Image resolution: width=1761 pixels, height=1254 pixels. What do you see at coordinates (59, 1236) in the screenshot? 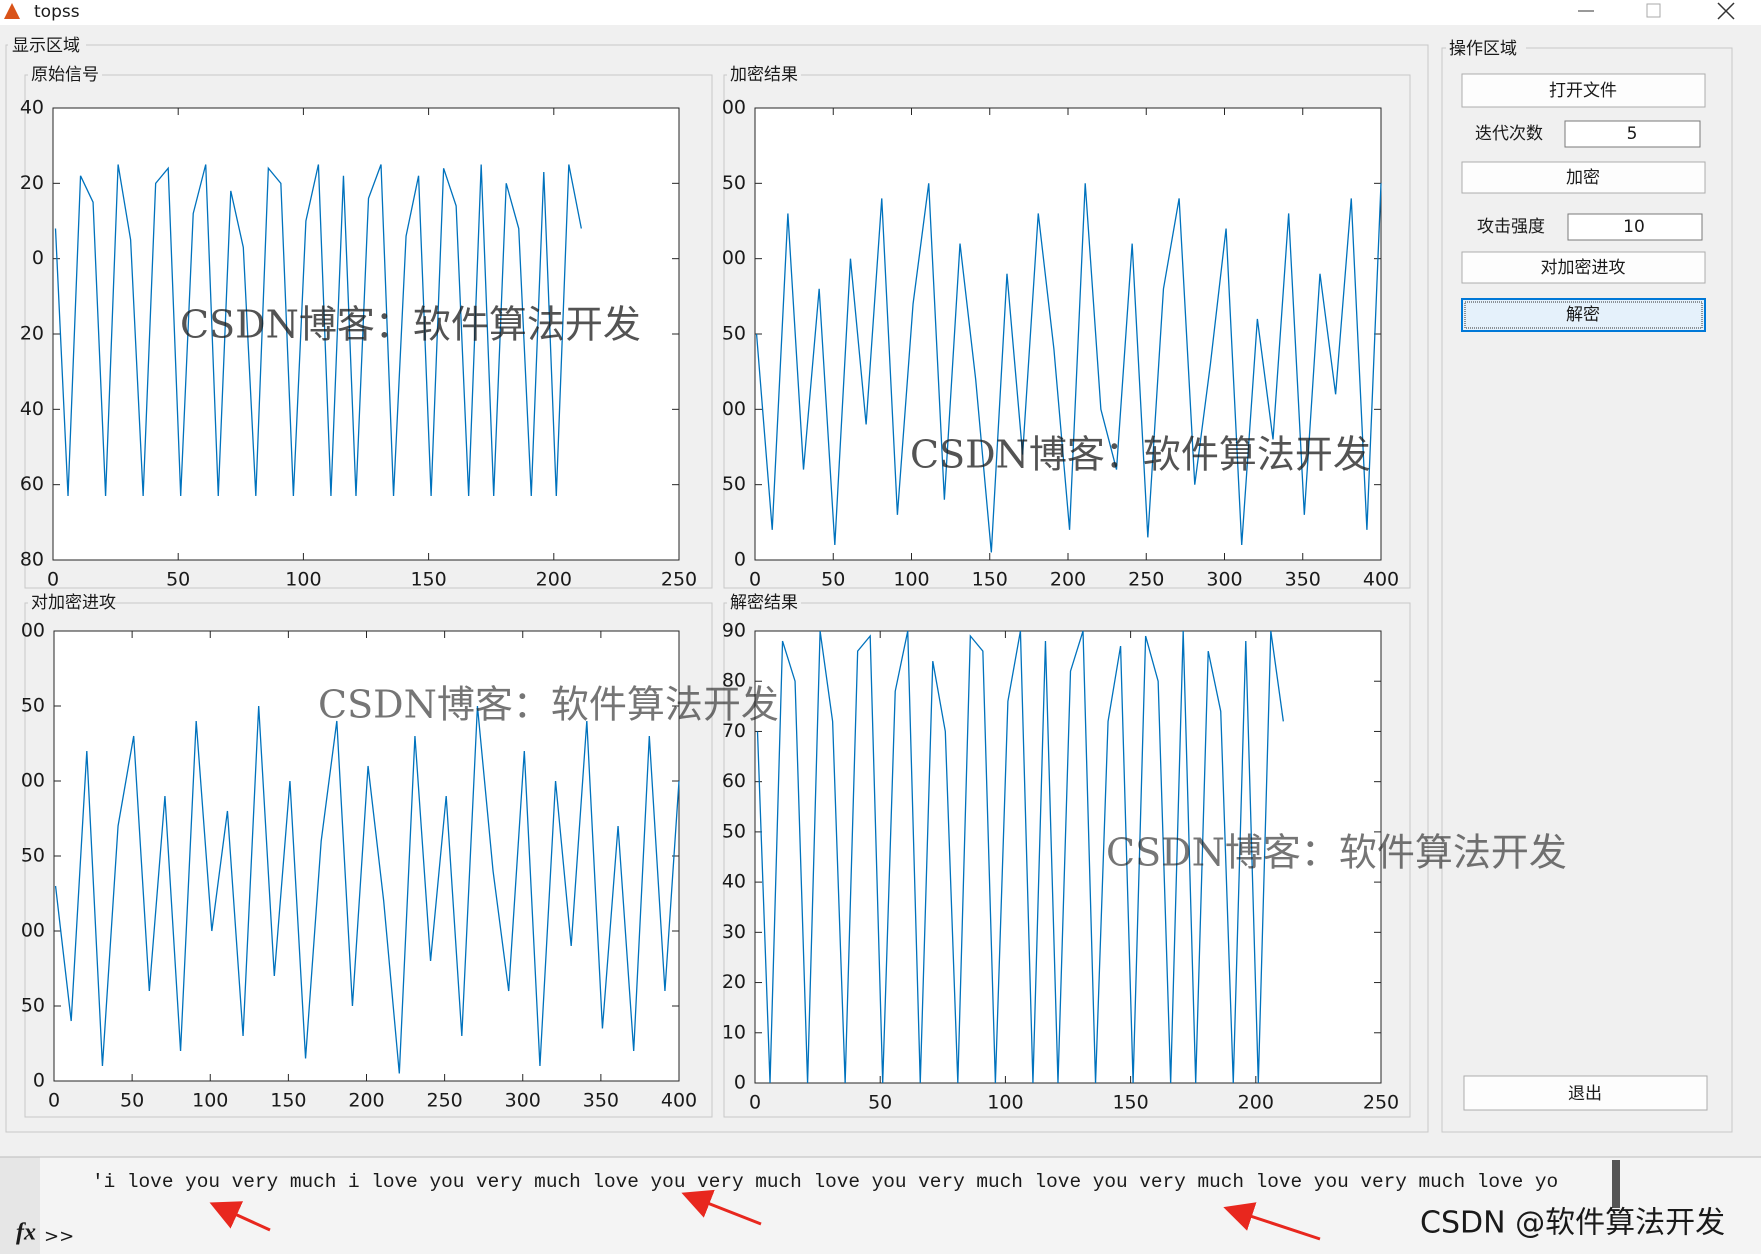
I see `command-prompt: >>` at bounding box center [59, 1236].